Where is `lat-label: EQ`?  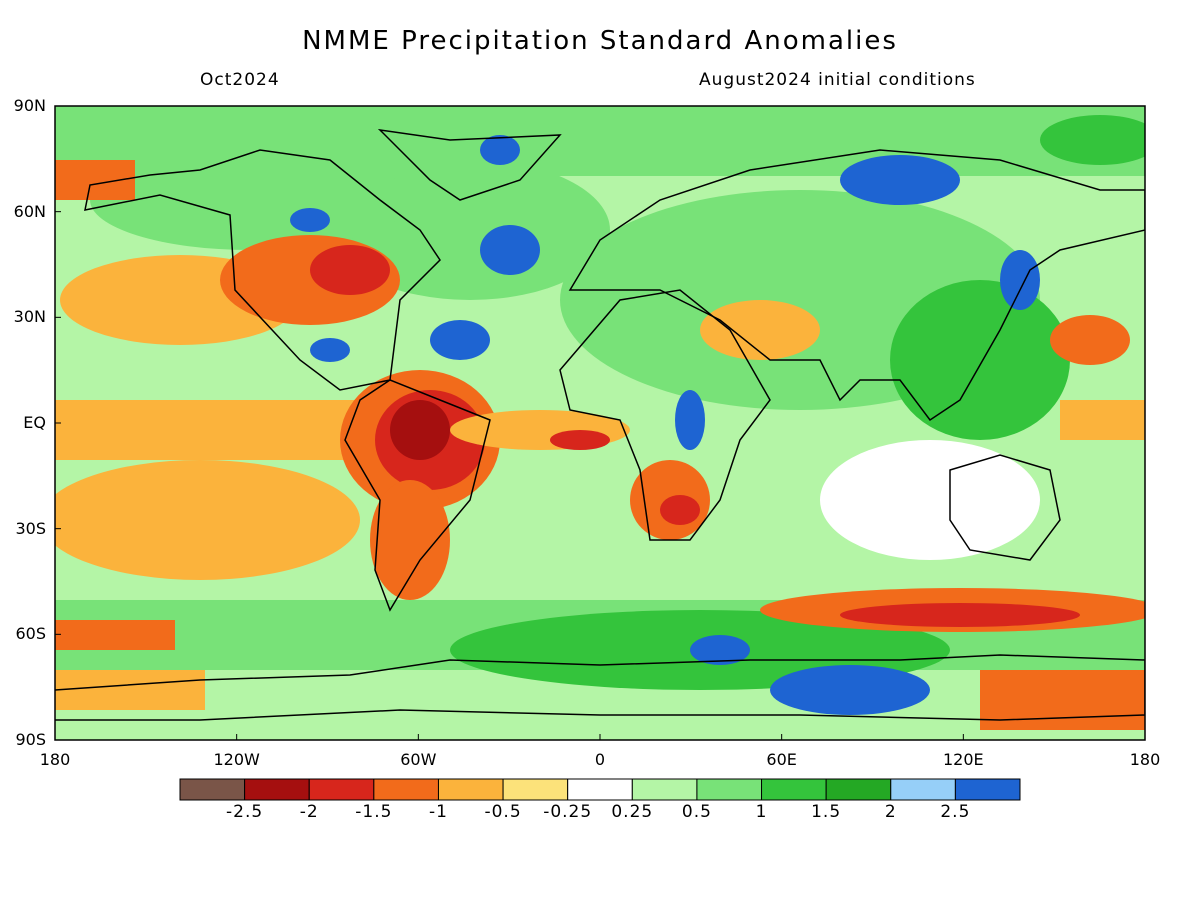 lat-label: EQ is located at coordinates (34, 422).